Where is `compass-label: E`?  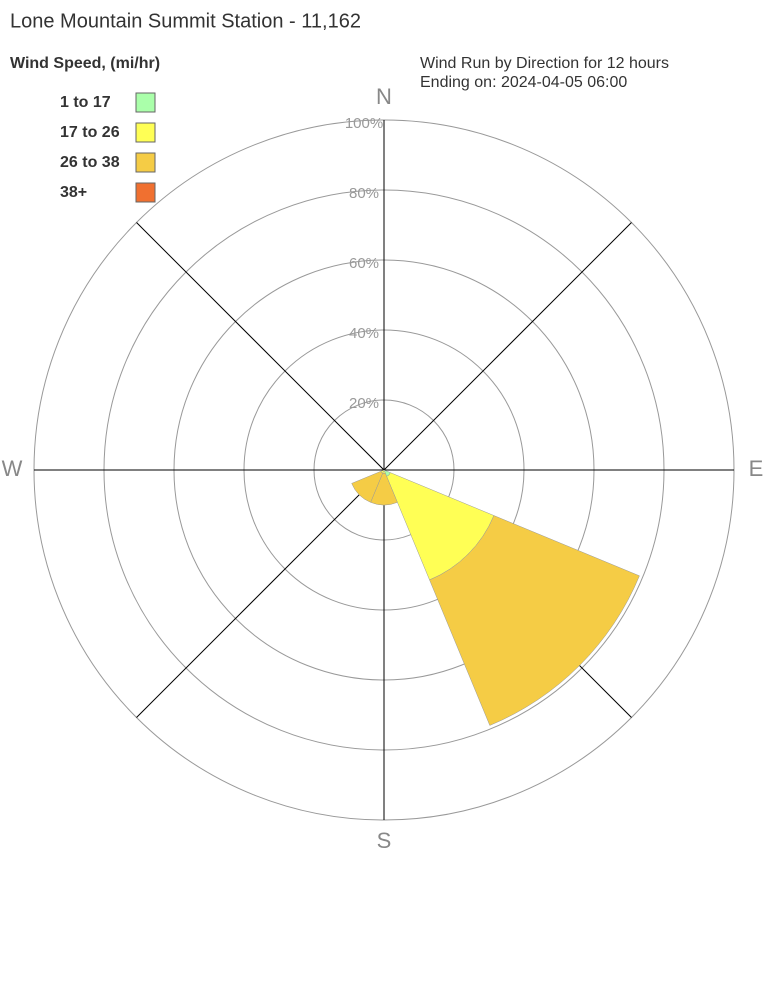 compass-label: E is located at coordinates (756, 468).